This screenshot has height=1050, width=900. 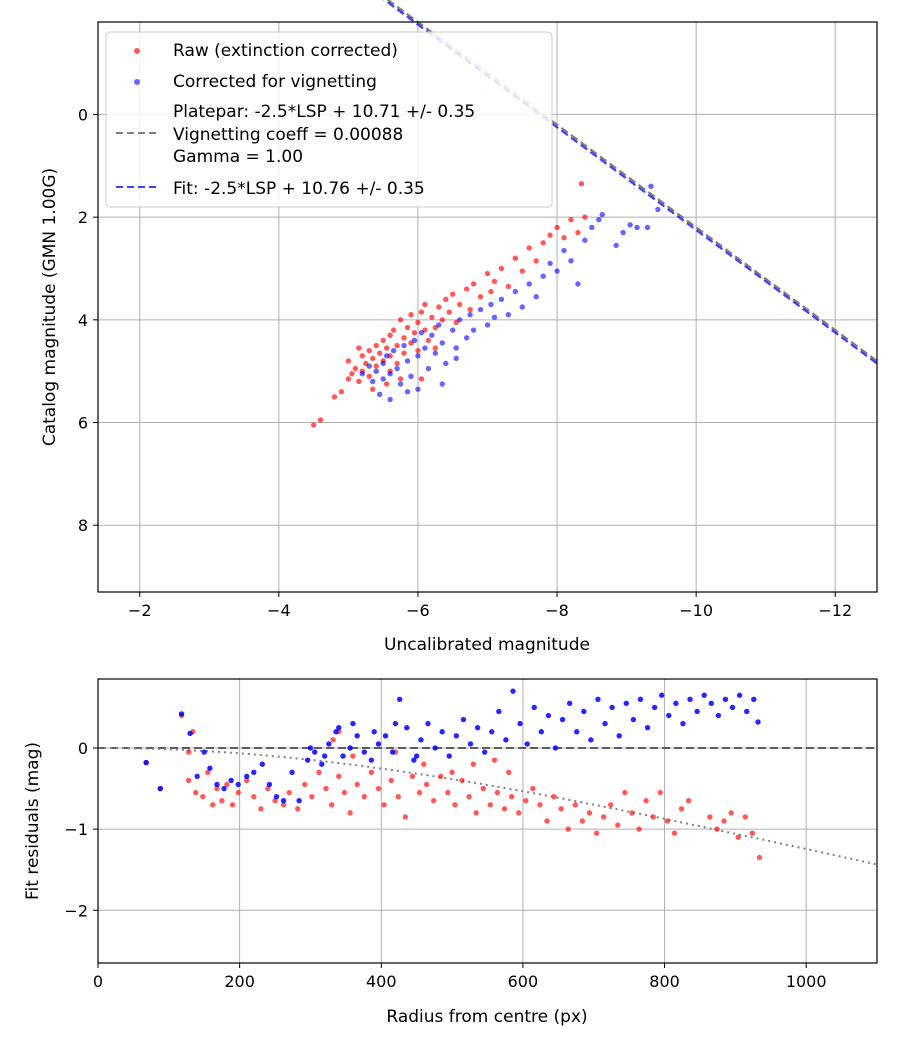 What do you see at coordinates (381, 981) in the screenshot?
I see `bottom-x-tick-label: 400` at bounding box center [381, 981].